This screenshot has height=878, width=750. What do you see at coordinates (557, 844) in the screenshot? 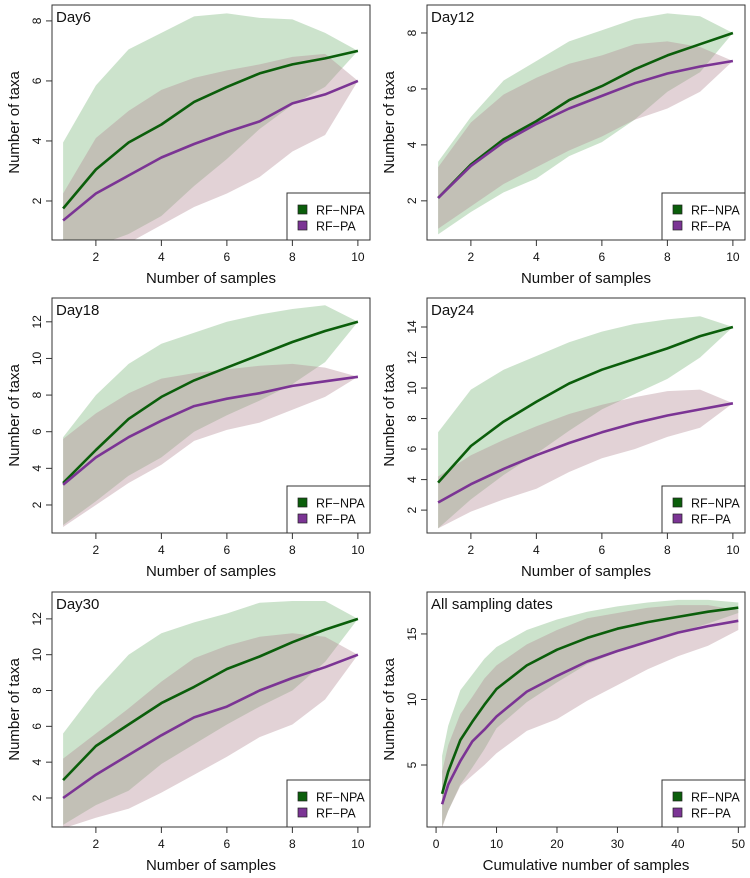
I see `x-tick-label: 20` at bounding box center [557, 844].